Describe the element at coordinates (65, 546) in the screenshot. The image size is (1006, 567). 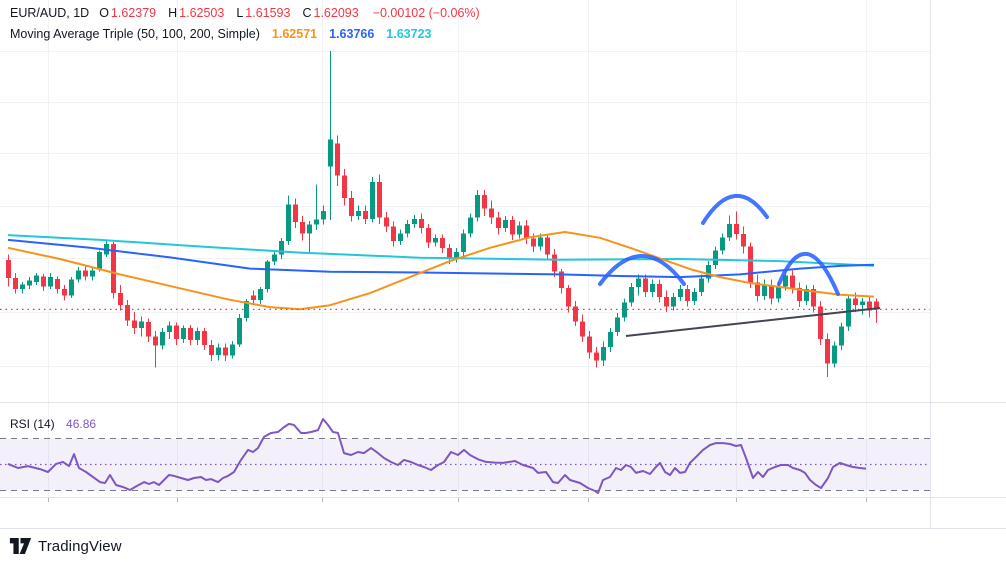
I see `tradingview-logo: TradingView` at that location.